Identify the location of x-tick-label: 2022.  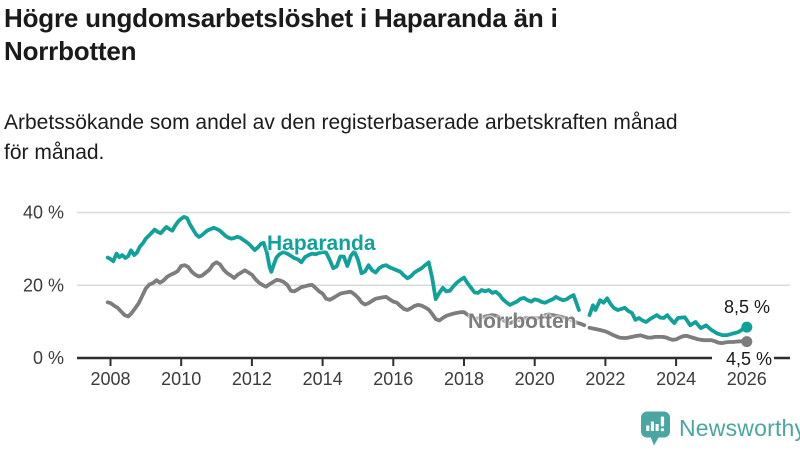
(605, 379).